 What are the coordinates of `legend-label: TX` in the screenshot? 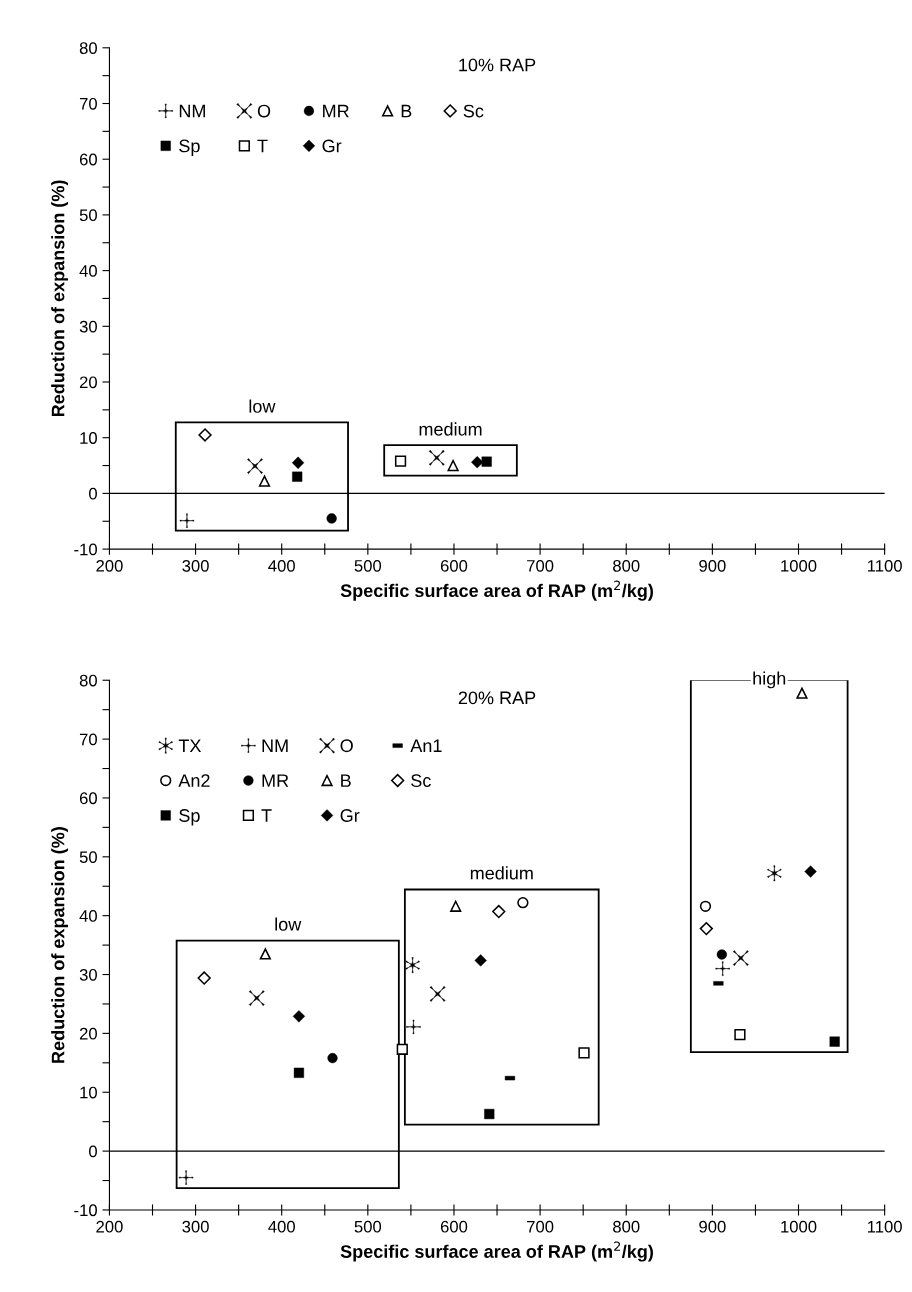 It's located at (190, 745).